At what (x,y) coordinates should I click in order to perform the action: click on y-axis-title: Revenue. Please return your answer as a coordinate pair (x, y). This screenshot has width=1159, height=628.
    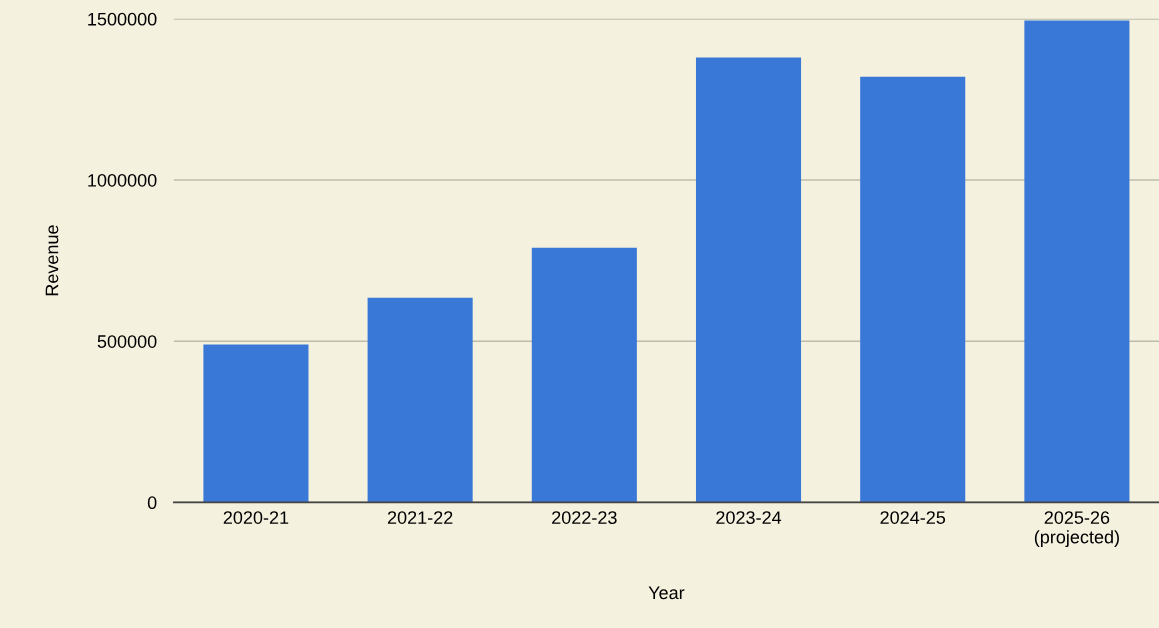
    Looking at the image, I should click on (52, 260).